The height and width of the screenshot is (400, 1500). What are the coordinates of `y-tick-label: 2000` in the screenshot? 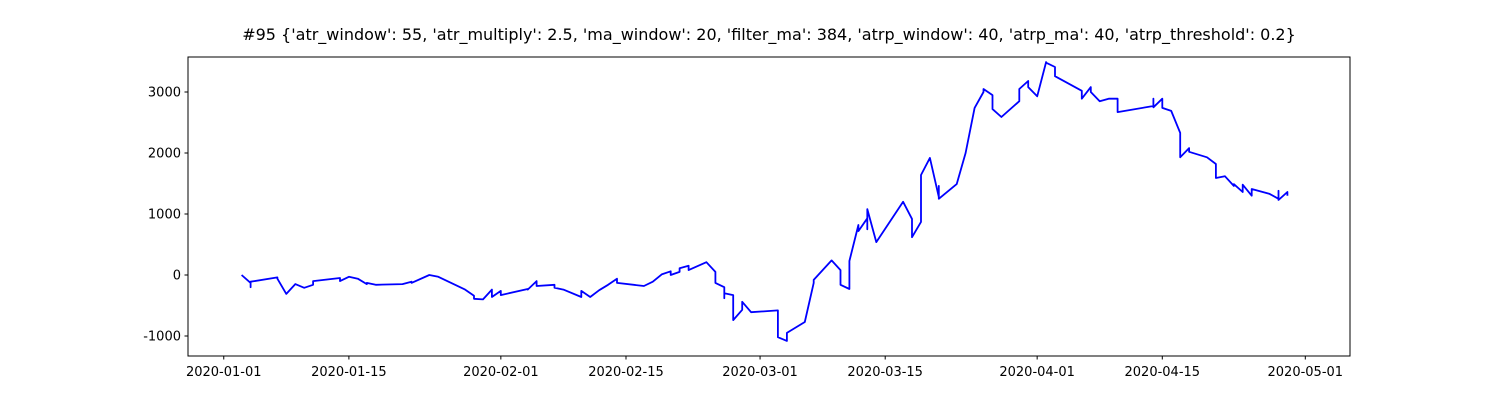 It's located at (164, 154).